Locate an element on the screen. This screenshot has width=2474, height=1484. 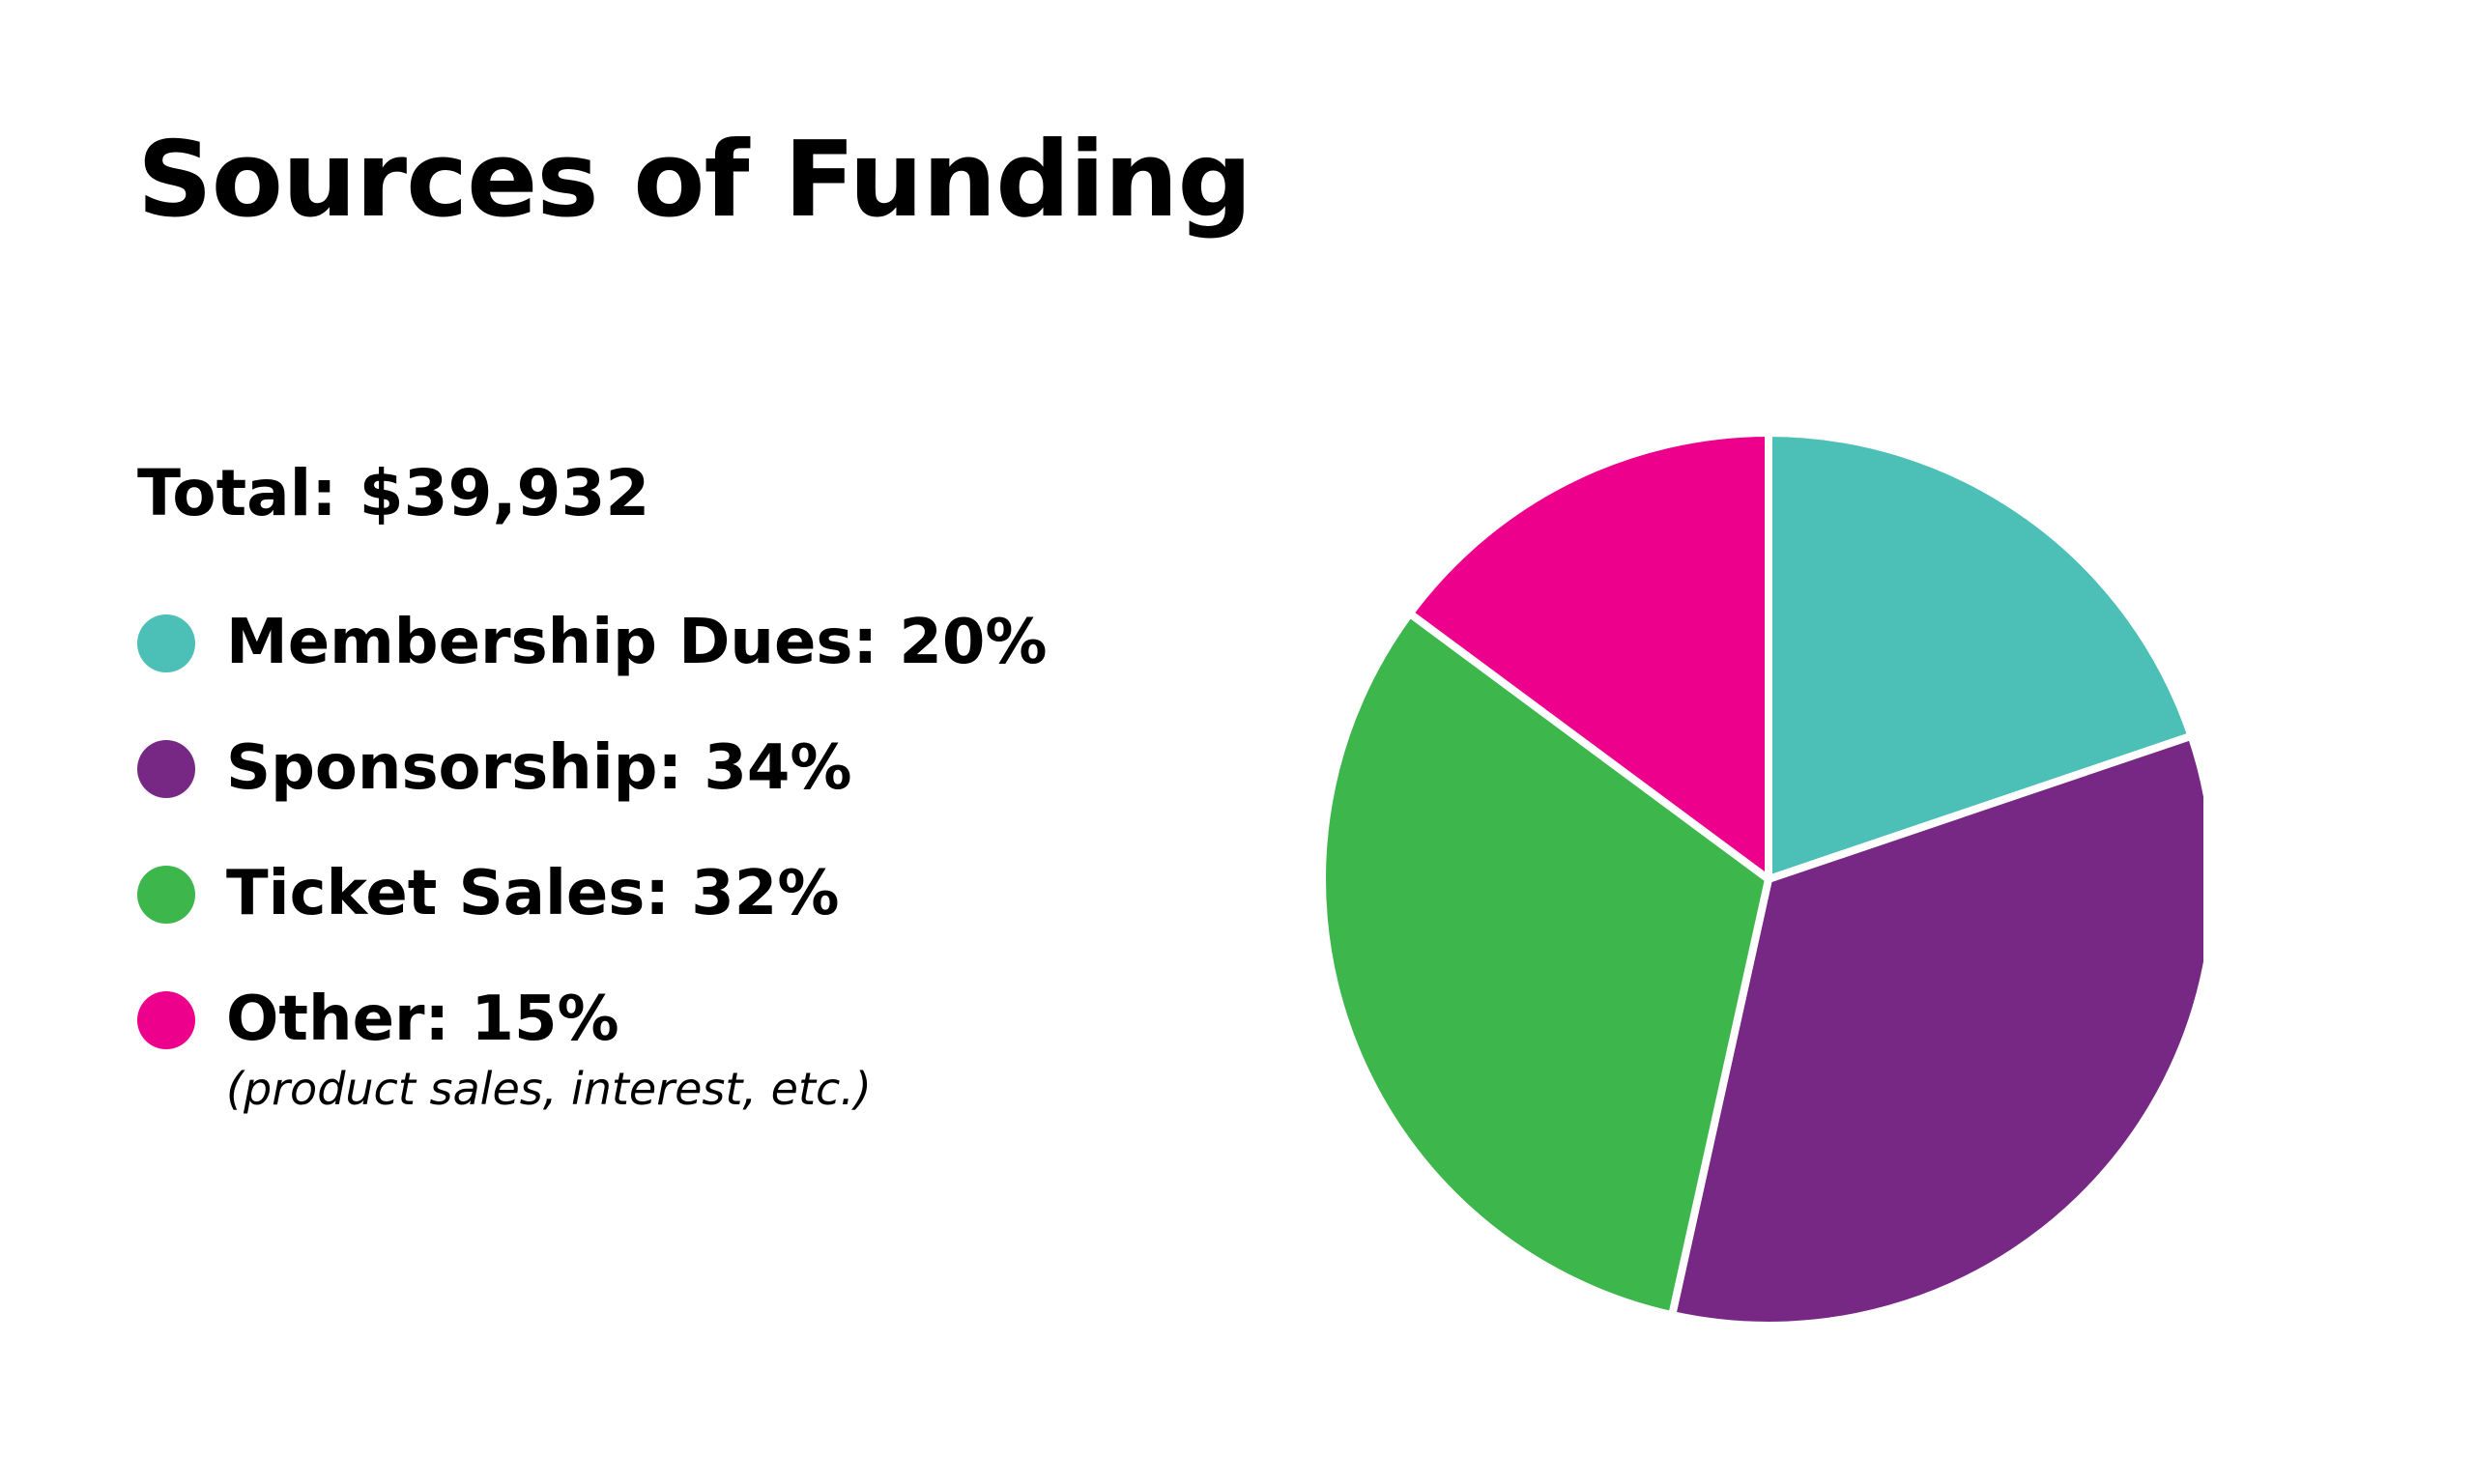
legend-label-sponsorship: Sponsorship: 34% is located at coordinates (539, 768).